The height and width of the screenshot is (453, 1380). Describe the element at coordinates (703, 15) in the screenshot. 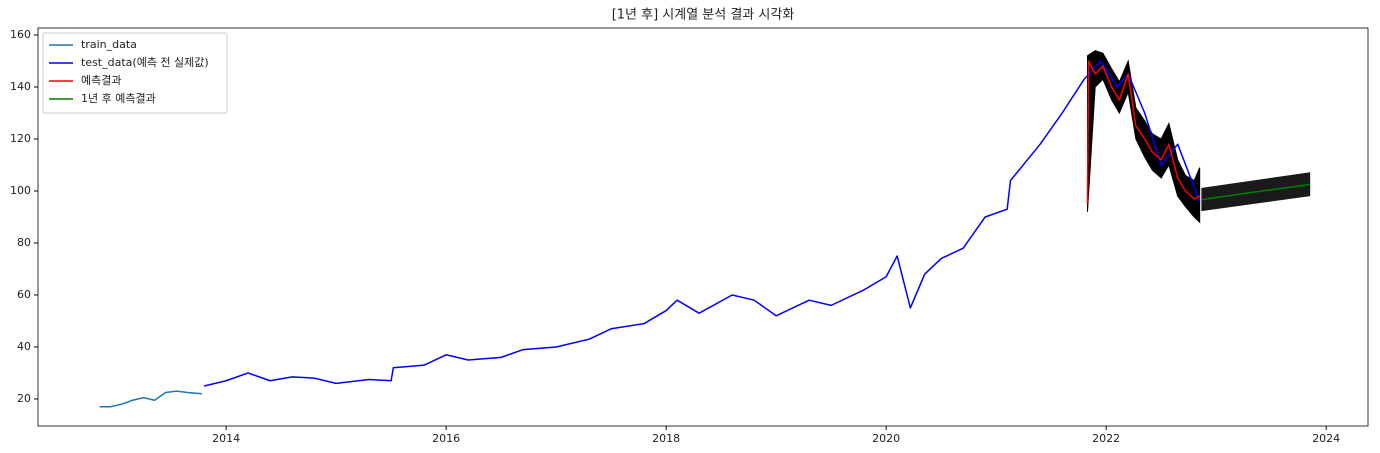

I see `chart-title: [1년 후] 시계열 분석 결과 시각화` at that location.